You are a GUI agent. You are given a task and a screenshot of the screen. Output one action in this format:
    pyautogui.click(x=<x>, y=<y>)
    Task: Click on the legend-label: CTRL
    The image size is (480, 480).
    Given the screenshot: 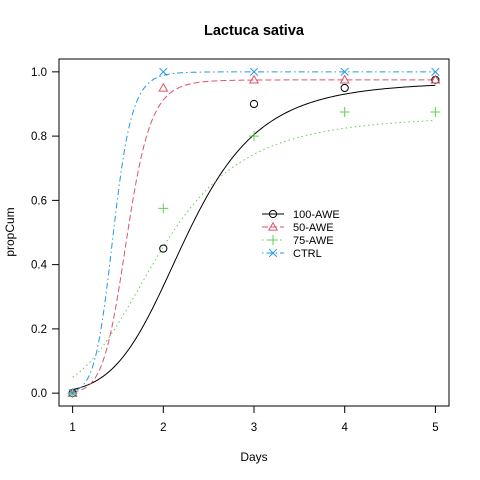 What is the action you would take?
    pyautogui.click(x=307, y=254)
    